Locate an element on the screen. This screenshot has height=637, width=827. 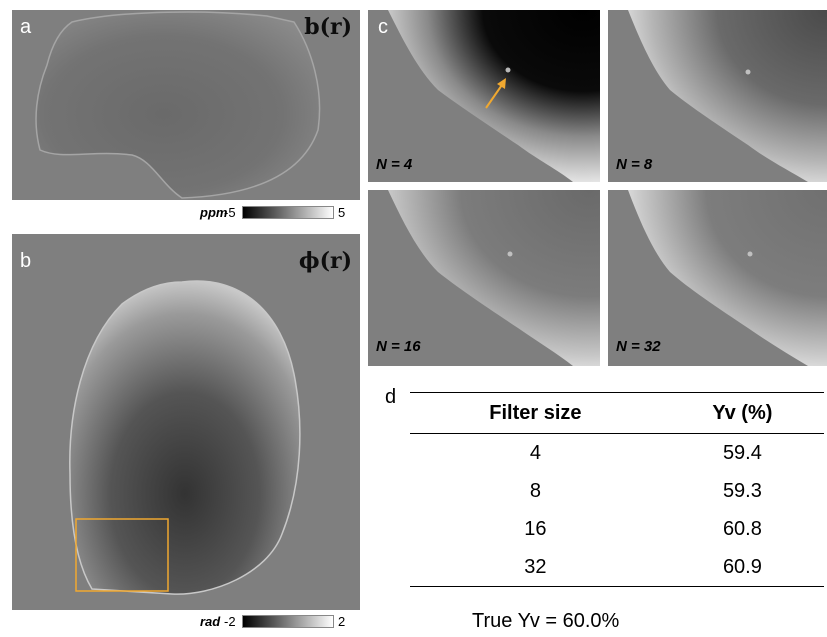
colorbar-b-unit: rad is located at coordinates (210, 621).